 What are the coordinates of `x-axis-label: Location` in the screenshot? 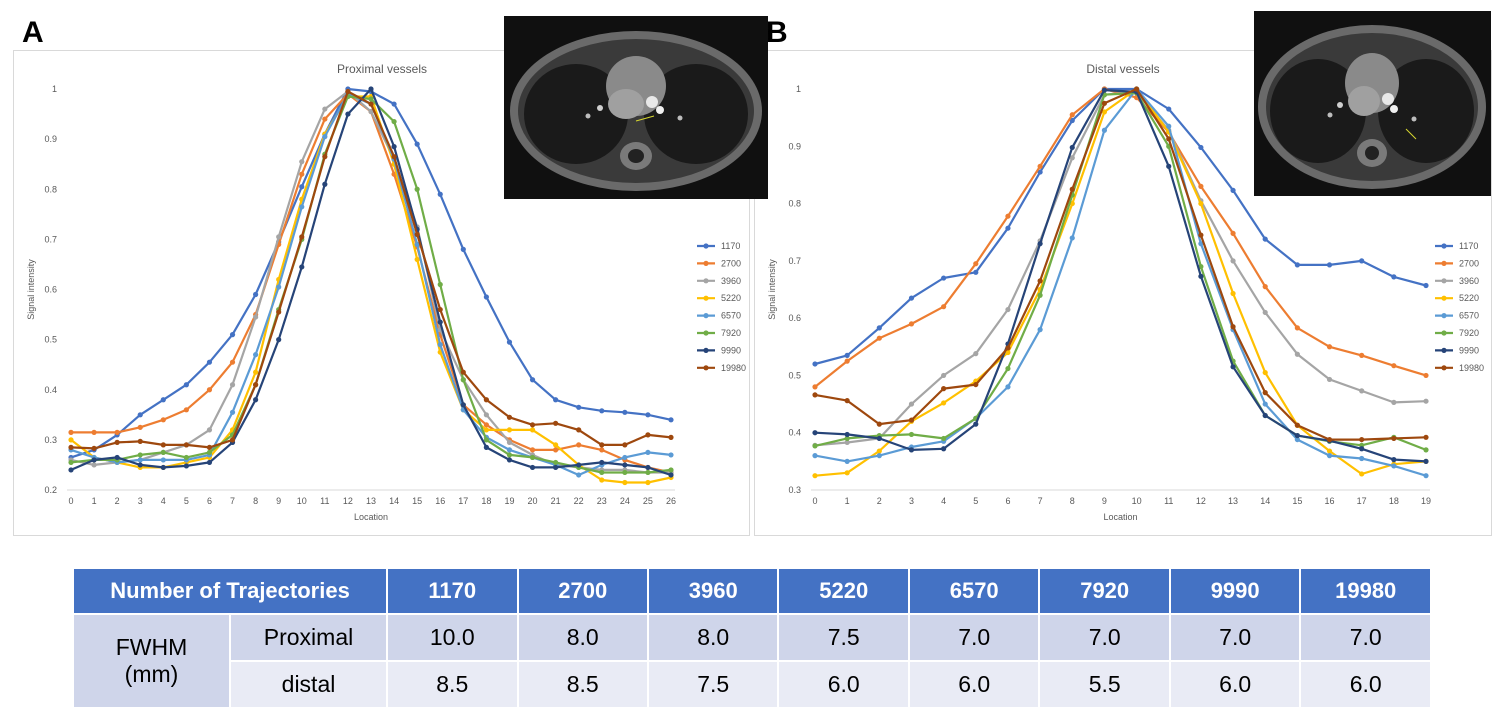 It's located at (1120, 517).